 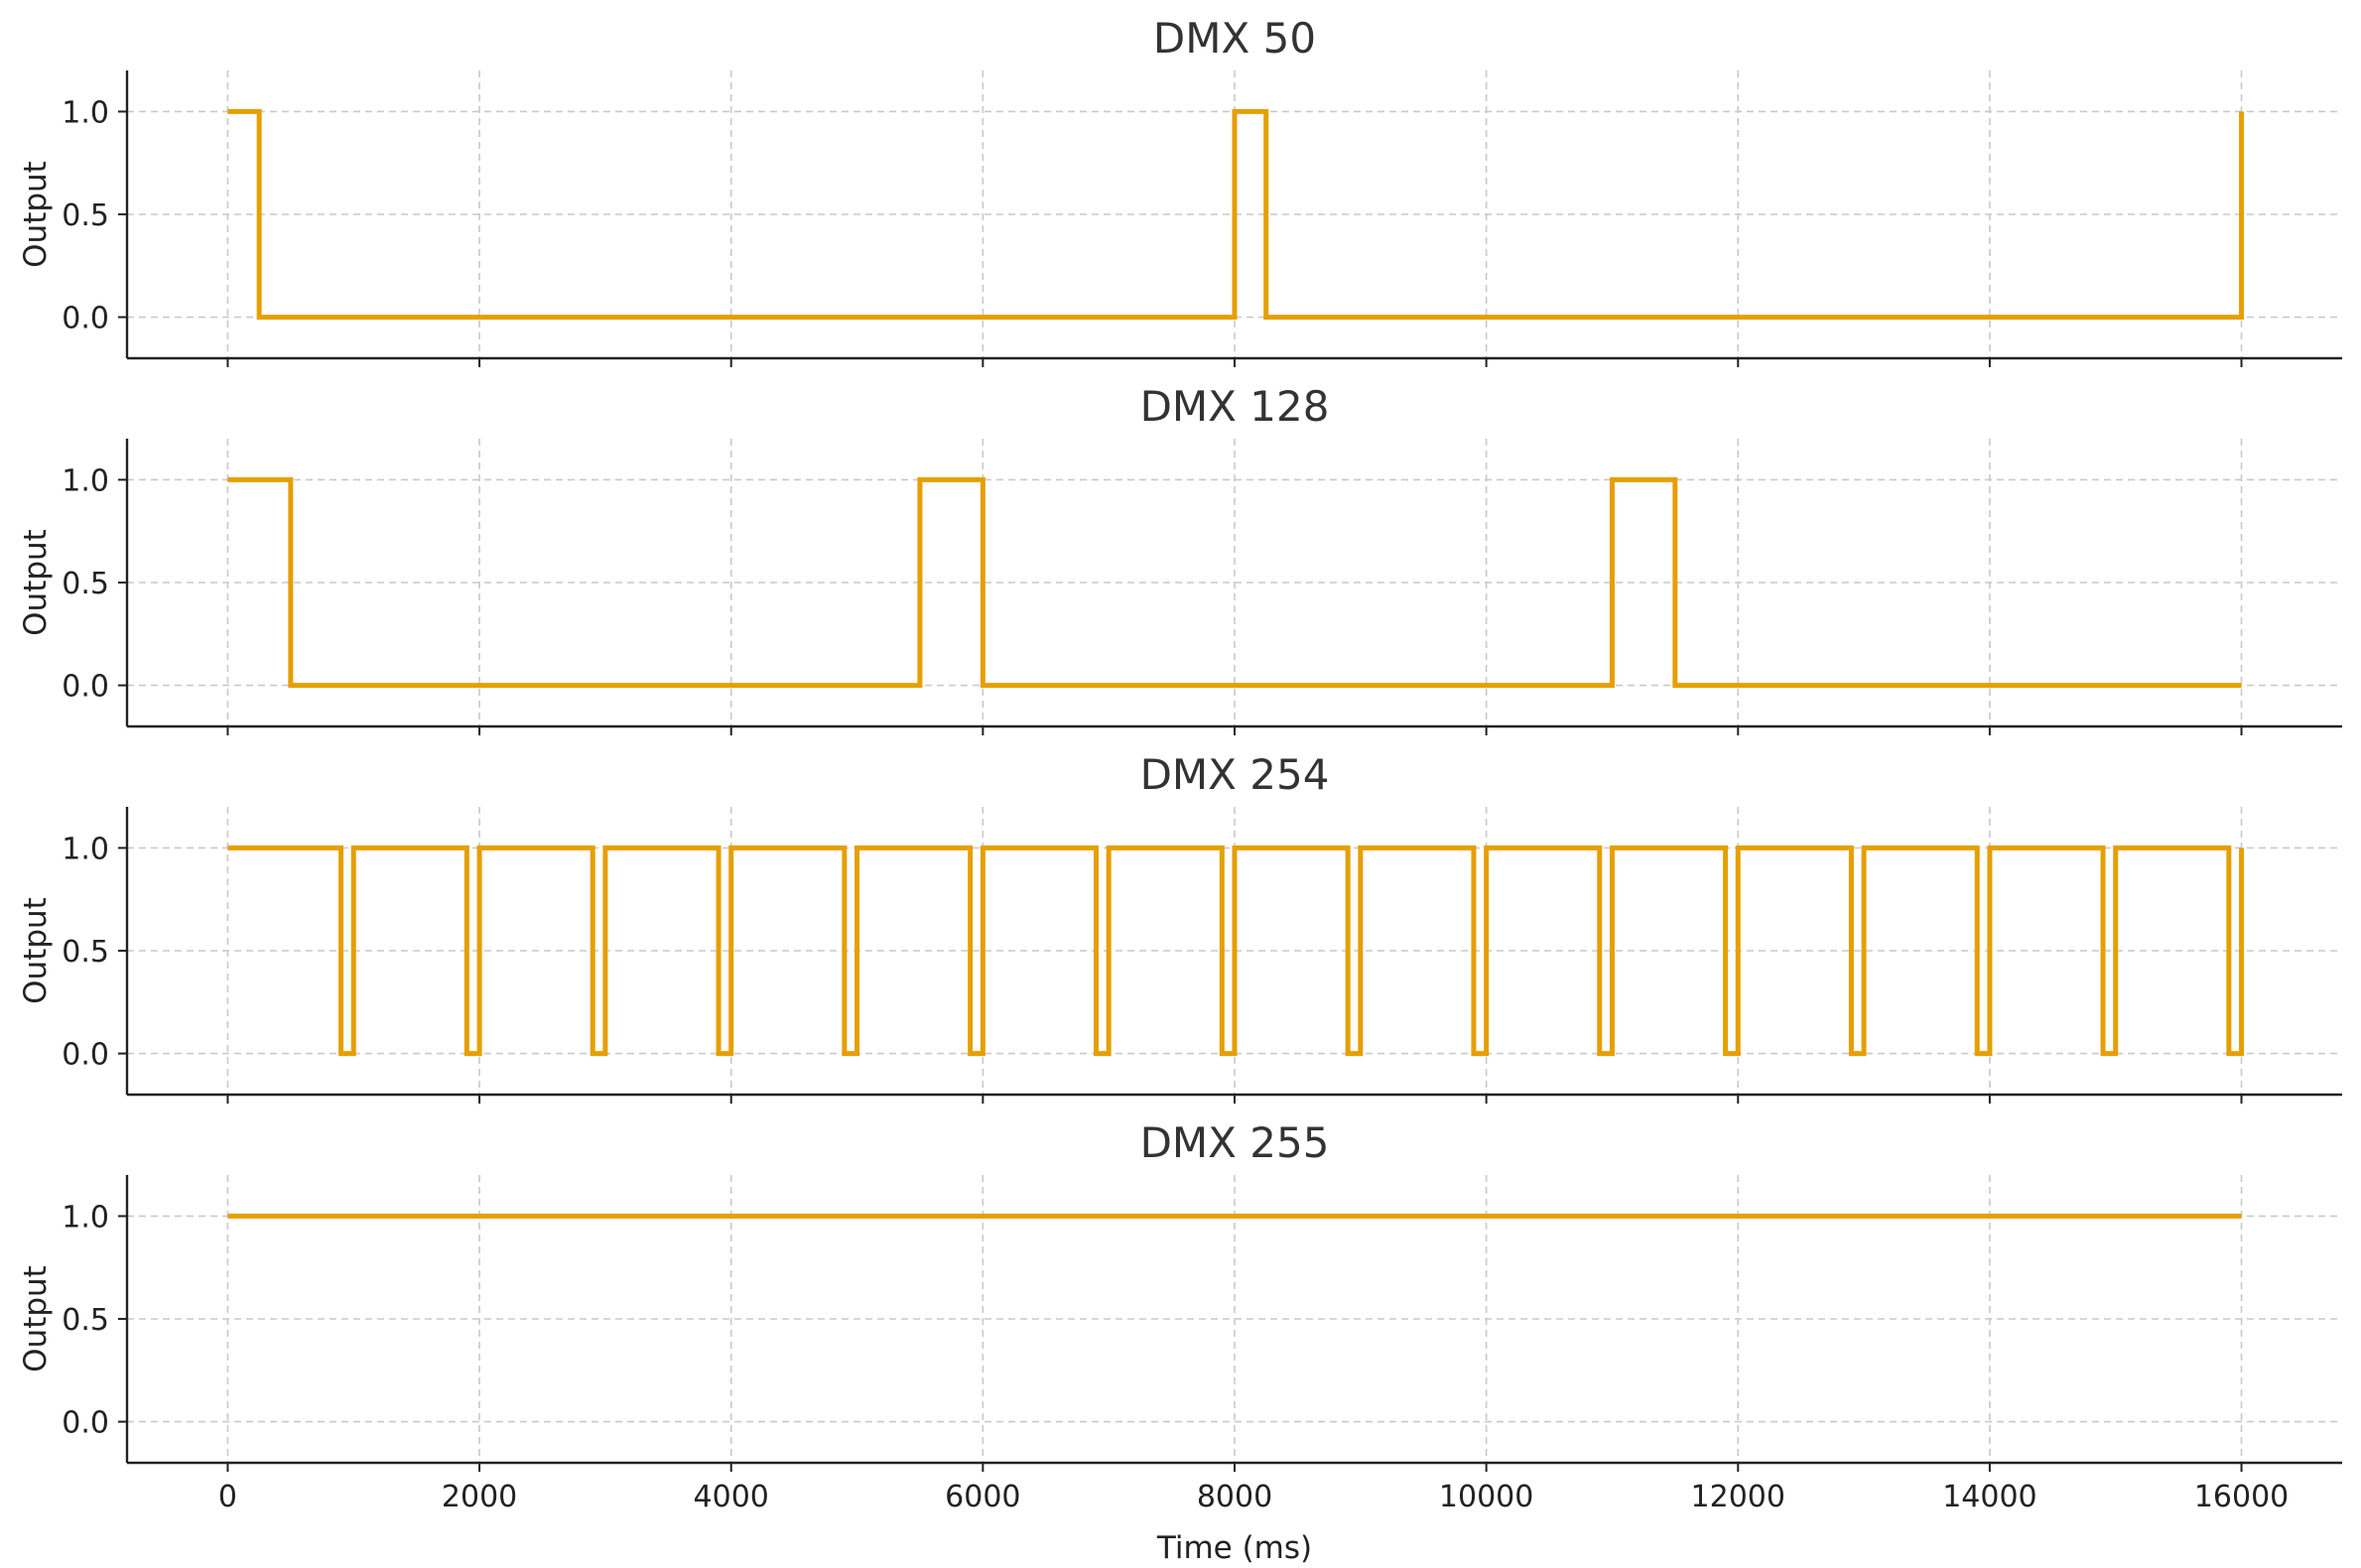 What do you see at coordinates (1234, 1497) in the screenshot?
I see `x-tick-label: 8000` at bounding box center [1234, 1497].